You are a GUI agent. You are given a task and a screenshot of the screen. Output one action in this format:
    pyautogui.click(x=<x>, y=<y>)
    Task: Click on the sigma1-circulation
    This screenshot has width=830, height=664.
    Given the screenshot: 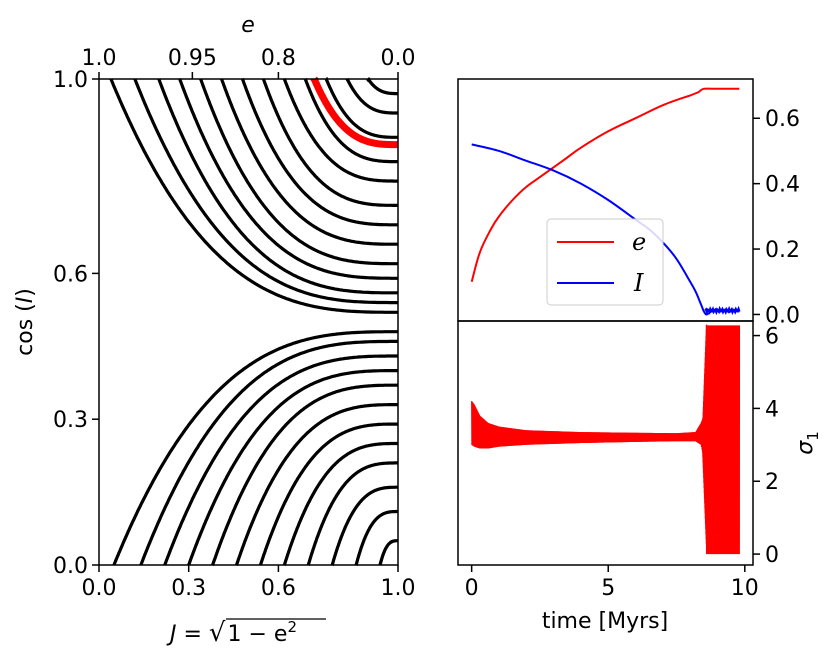 What is the action you would take?
    pyautogui.click(x=723, y=440)
    